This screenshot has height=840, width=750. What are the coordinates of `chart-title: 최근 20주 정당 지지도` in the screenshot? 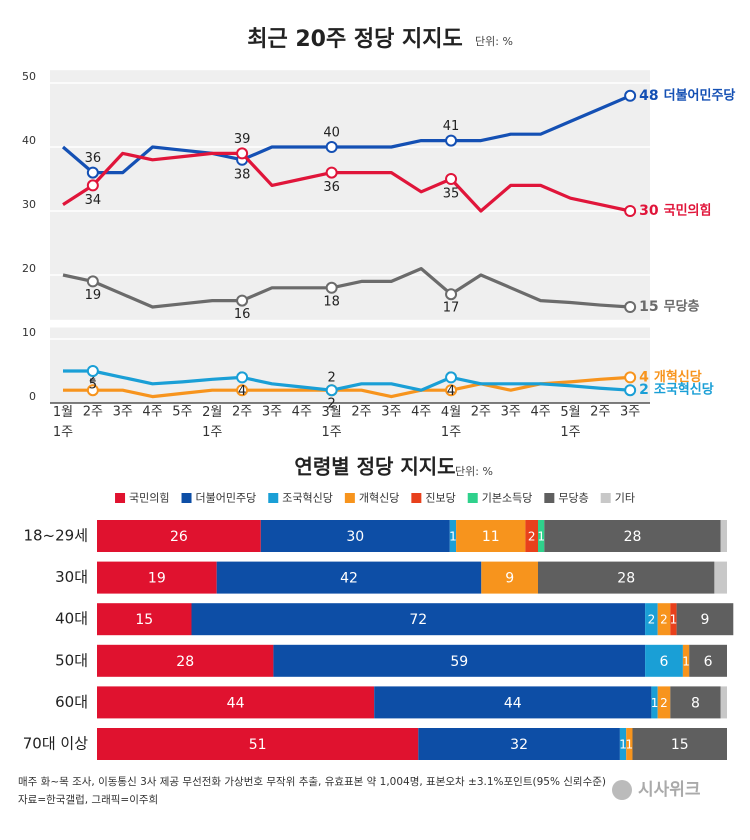 It's located at (355, 39).